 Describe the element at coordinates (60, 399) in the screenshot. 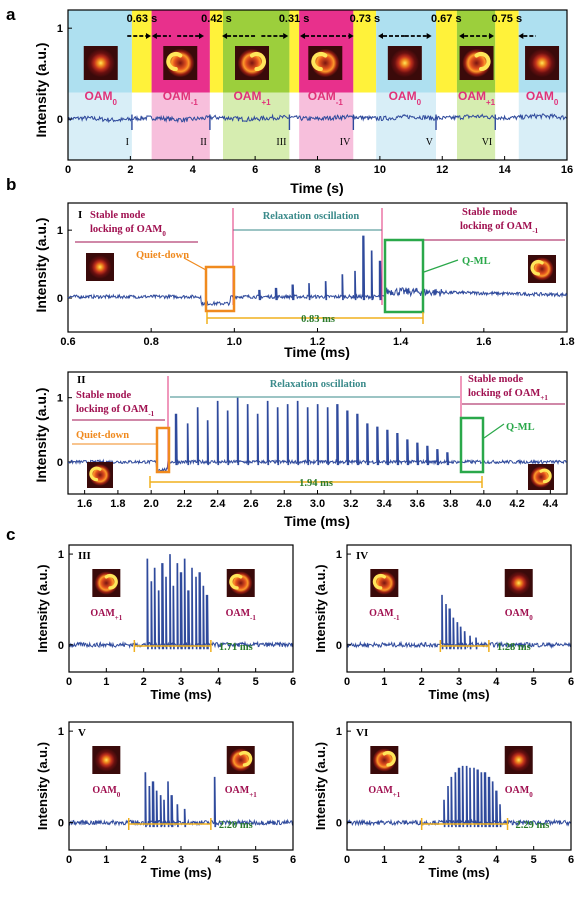

I see `panel-b2-ytick-label: 1` at that location.